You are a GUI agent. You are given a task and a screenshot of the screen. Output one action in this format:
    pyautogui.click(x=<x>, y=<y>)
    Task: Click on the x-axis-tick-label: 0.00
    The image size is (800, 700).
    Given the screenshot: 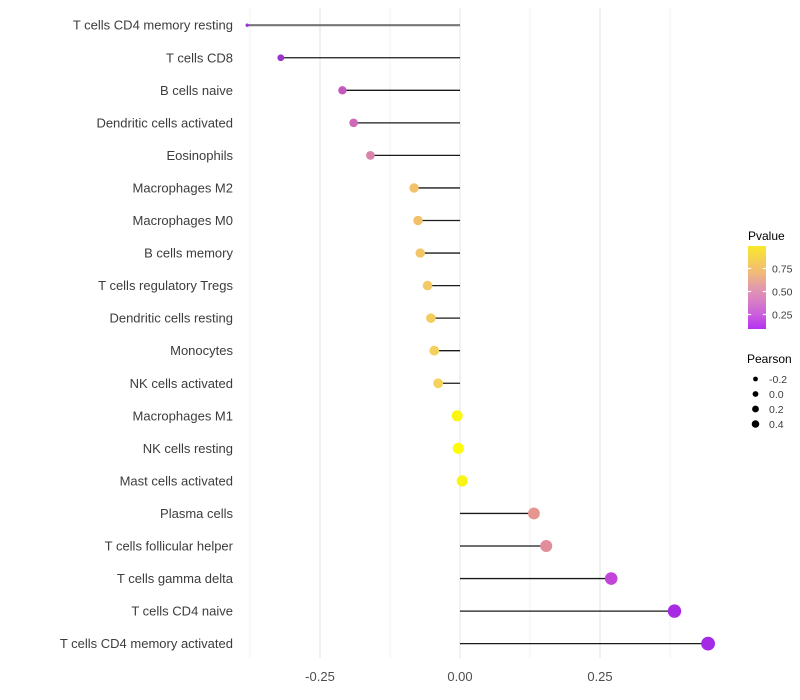 What is the action you would take?
    pyautogui.click(x=459, y=676)
    